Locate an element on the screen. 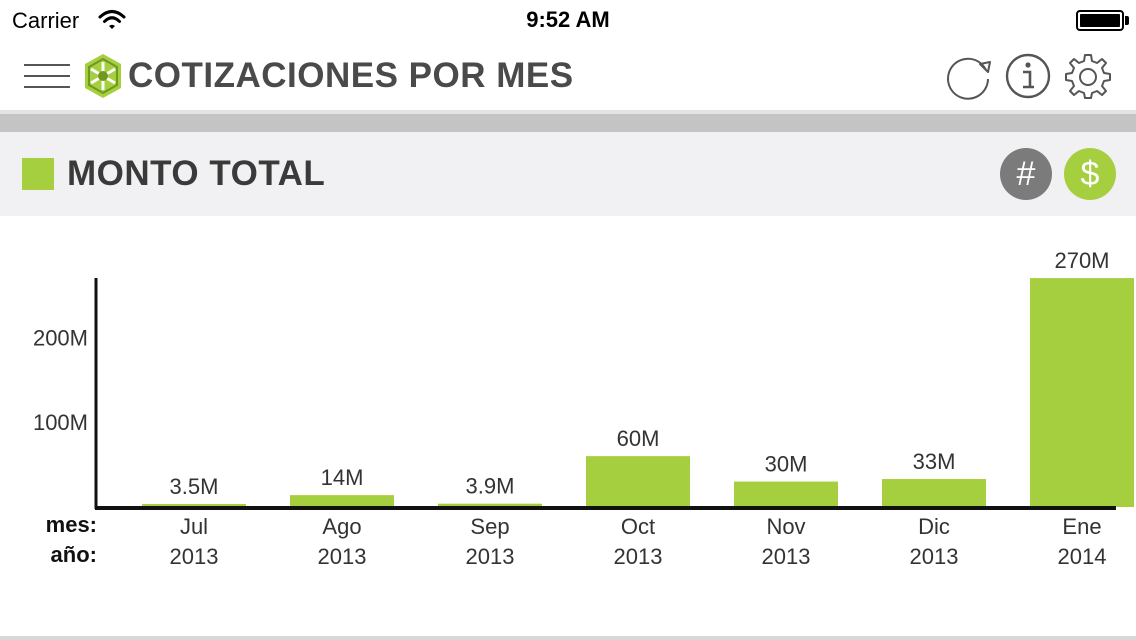 The height and width of the screenshot is (640, 1136). menu-icon is located at coordinates (47, 76).